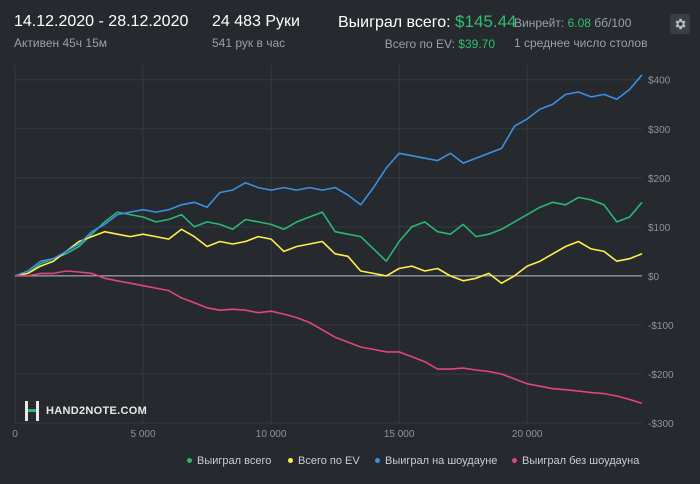  I want to click on ev-total-value: $39.70, so click(476, 44).